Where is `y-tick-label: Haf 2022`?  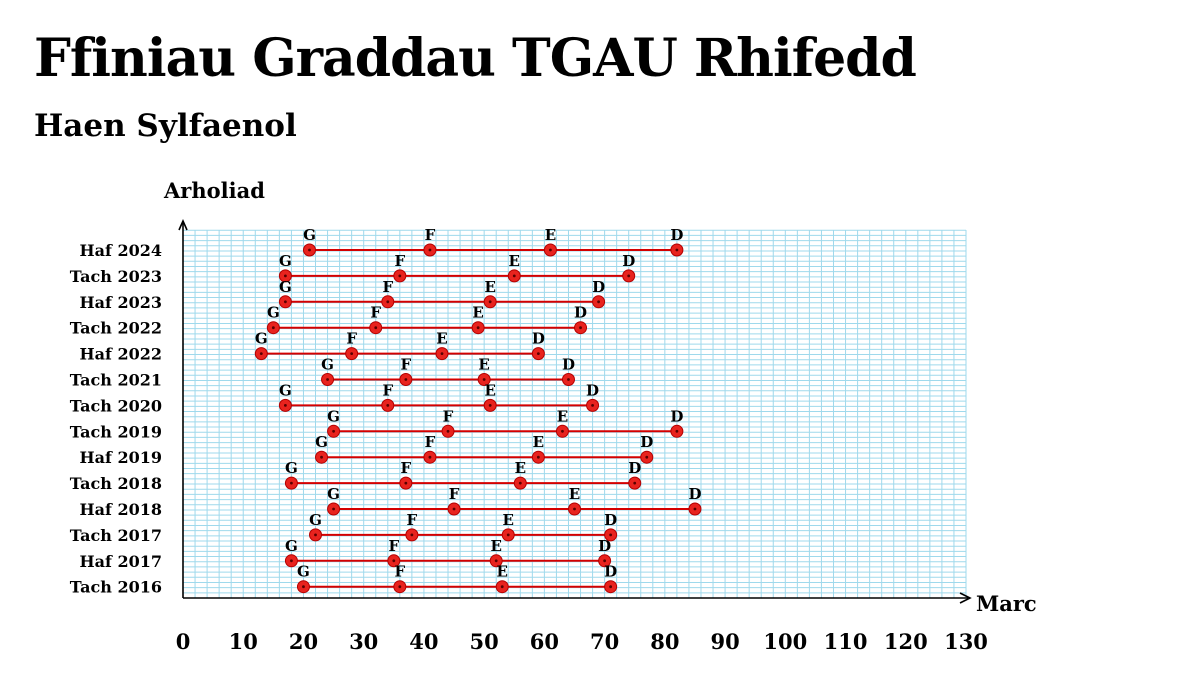 y-tick-label: Haf 2022 is located at coordinates (121, 354).